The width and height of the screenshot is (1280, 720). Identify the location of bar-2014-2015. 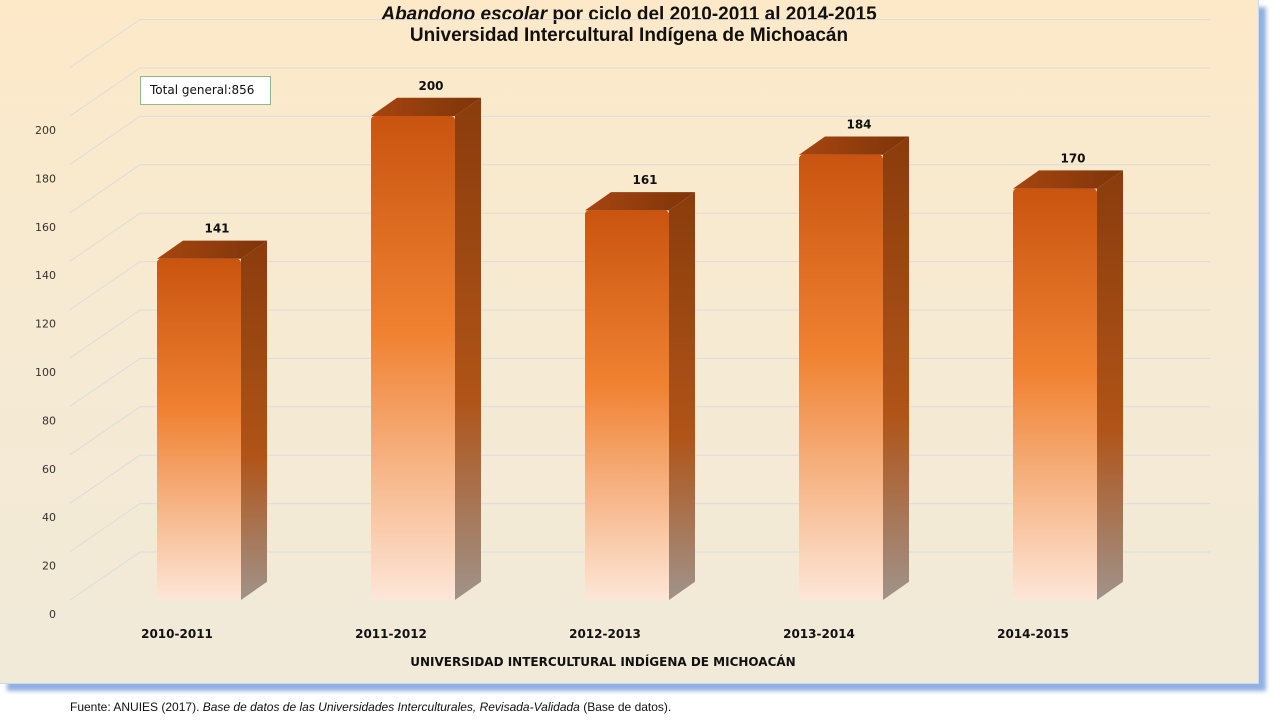
(1068, 385).